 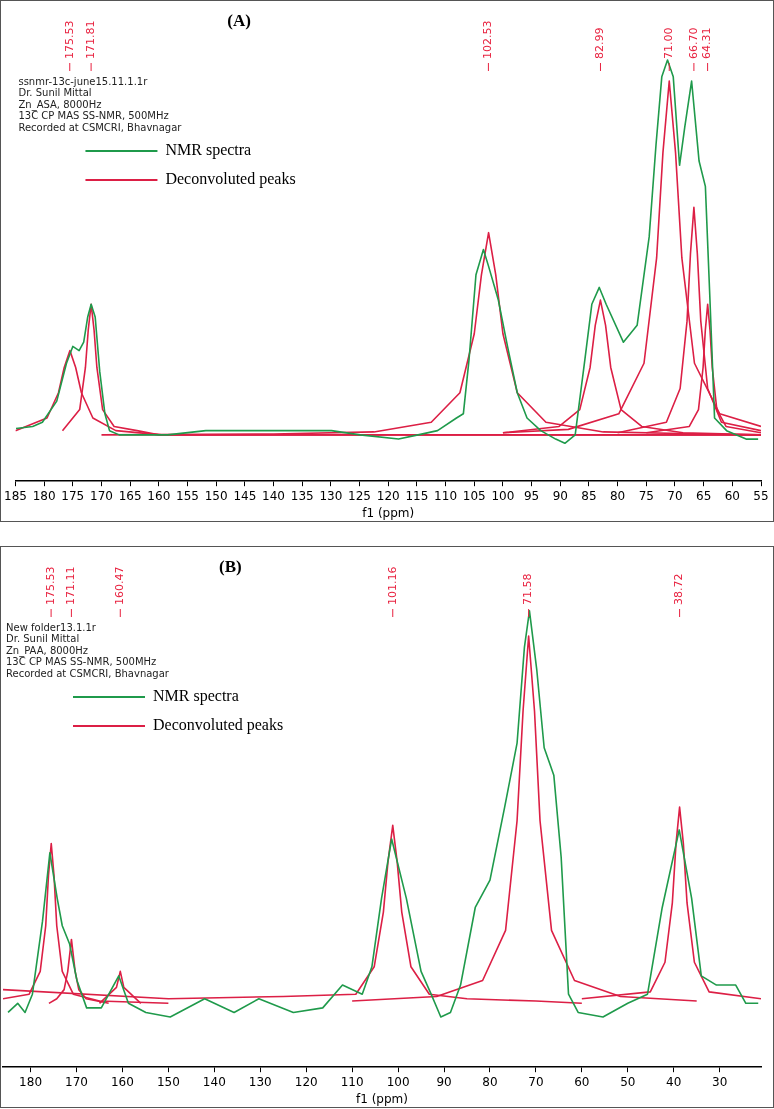 I want to click on x-tick-label: 175, so click(x=73, y=495).